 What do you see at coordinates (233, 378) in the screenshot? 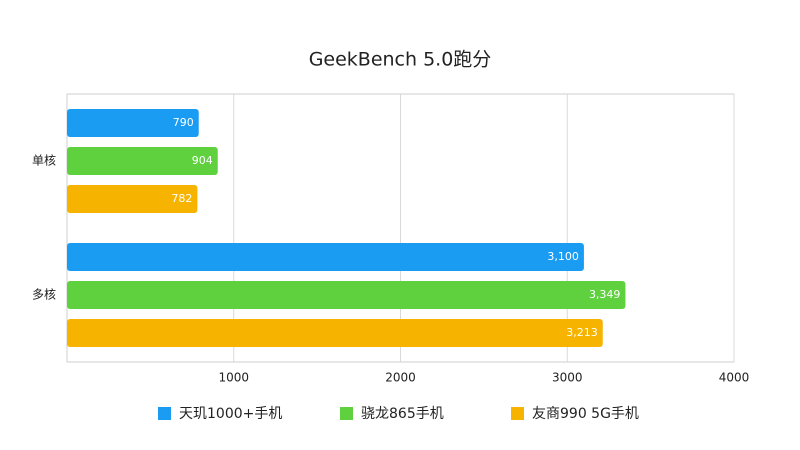
I see `x-tick-label: 1000` at bounding box center [233, 378].